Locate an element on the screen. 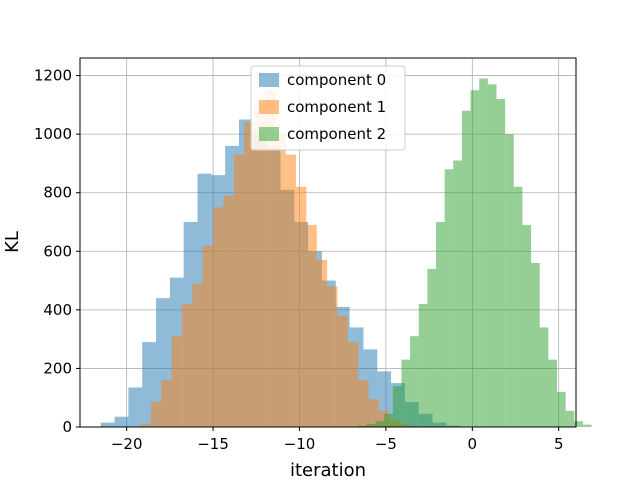  y-tick-label: 1000 is located at coordinates (53, 134).